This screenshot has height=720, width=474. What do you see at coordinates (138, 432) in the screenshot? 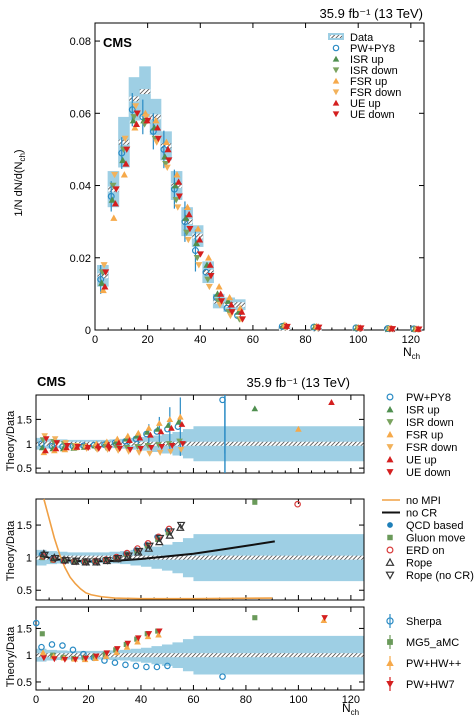
I see `ratio1-marker-fsr-up` at bounding box center [138, 432].